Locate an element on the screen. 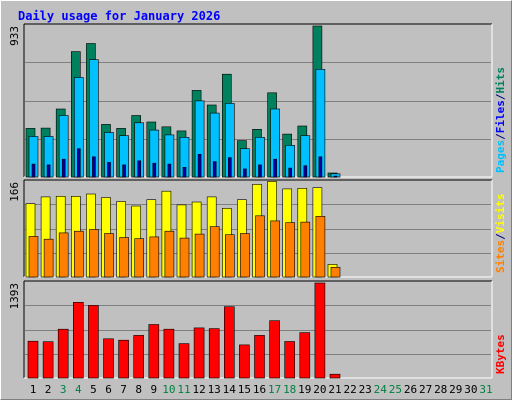 The width and height of the screenshot is (512, 400). x-tick-label: 16 is located at coordinates (259, 389).